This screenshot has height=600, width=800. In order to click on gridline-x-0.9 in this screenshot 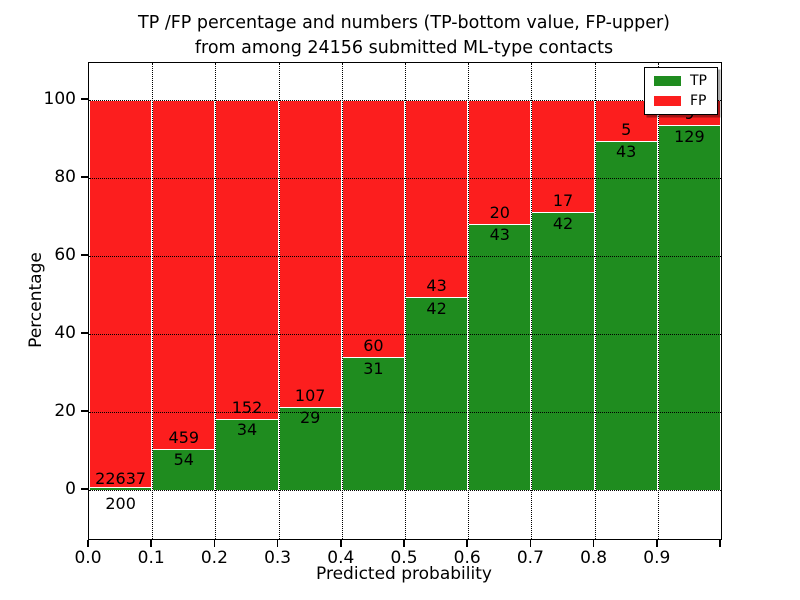, I will do `click(658, 301)`.